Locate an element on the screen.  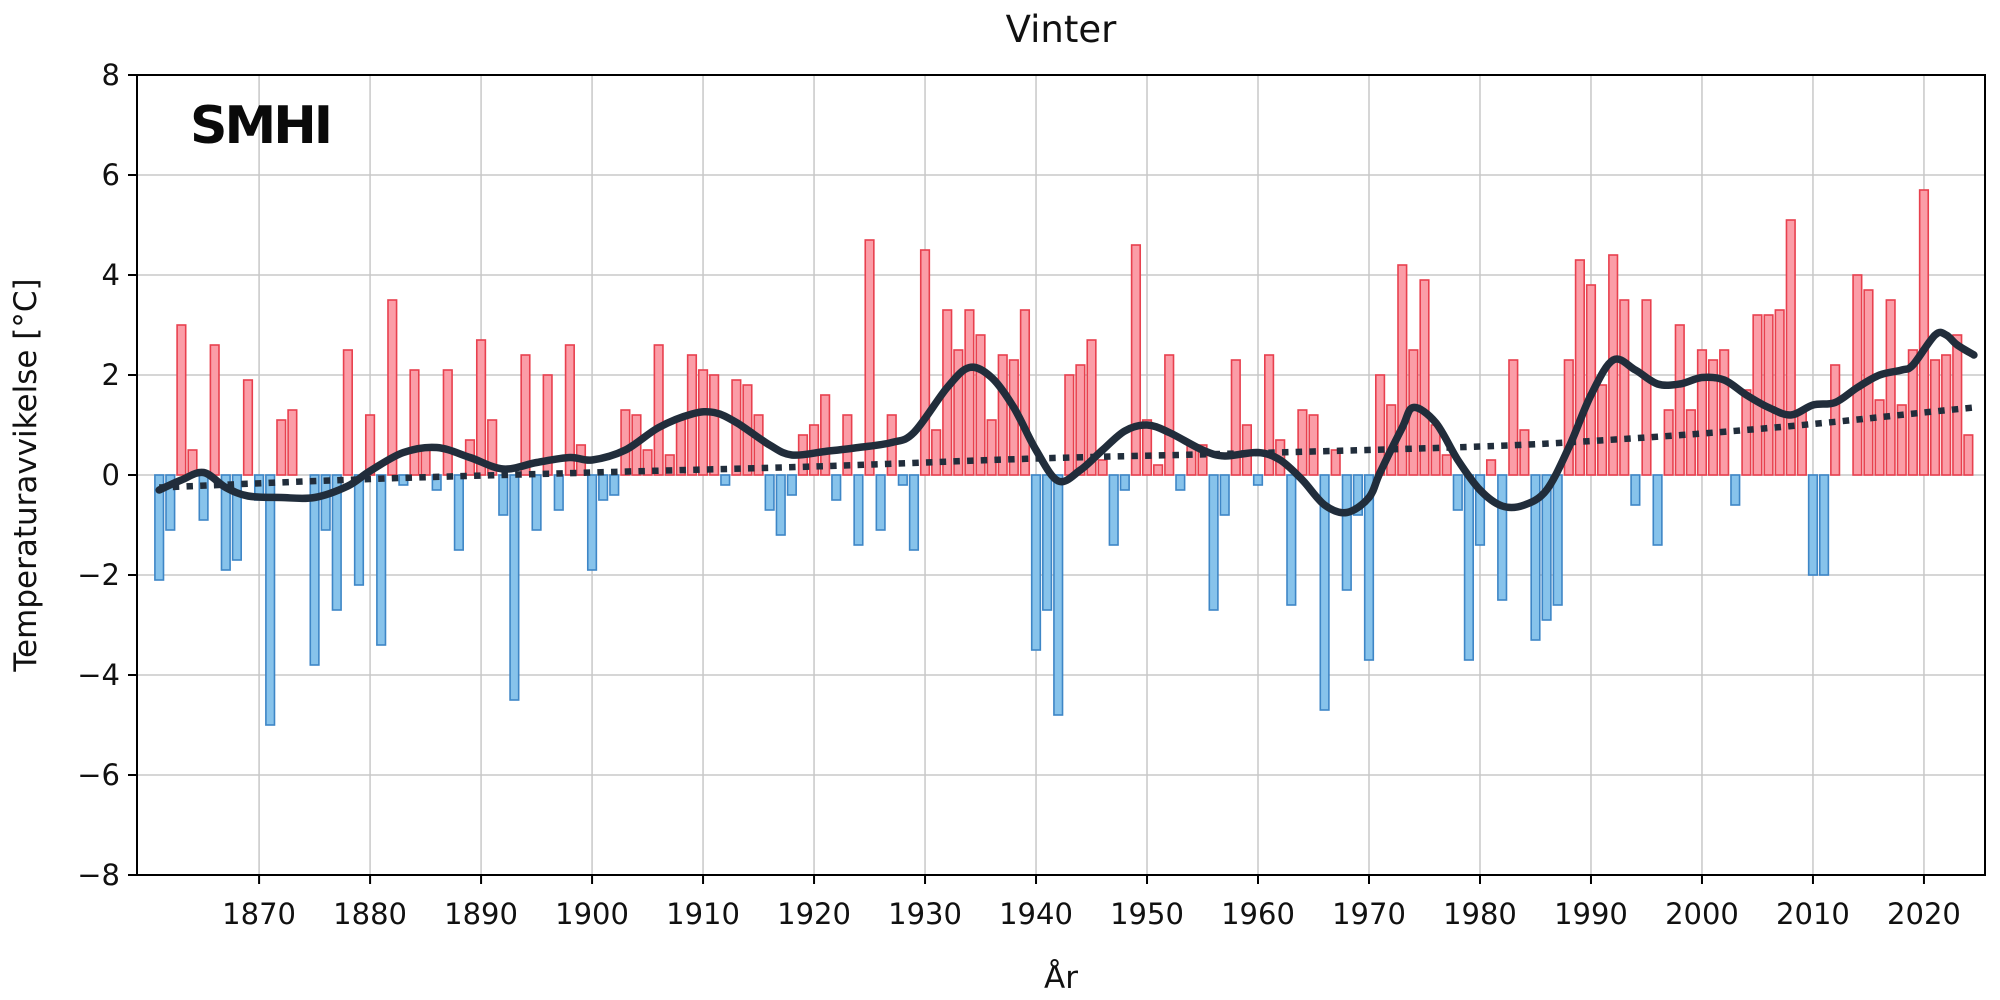
bar-1969 is located at coordinates (1358, 495).